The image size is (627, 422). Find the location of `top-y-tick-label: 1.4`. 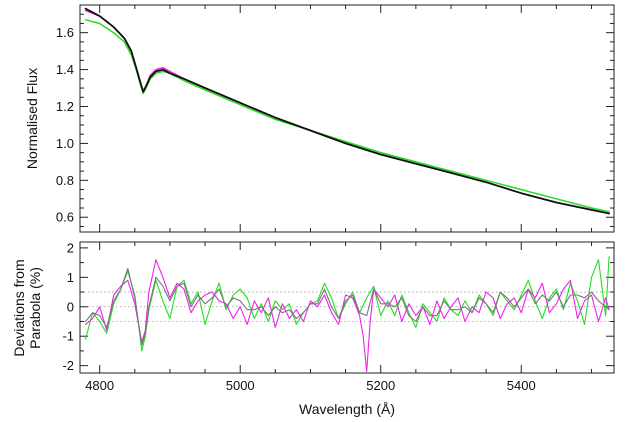

top-y-tick-label: 1.4 is located at coordinates (65, 69).